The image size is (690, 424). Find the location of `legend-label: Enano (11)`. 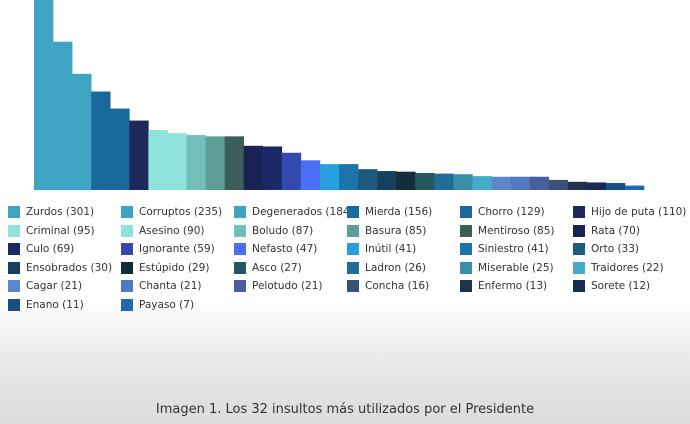

legend-label: Enano (11) is located at coordinates (55, 304).